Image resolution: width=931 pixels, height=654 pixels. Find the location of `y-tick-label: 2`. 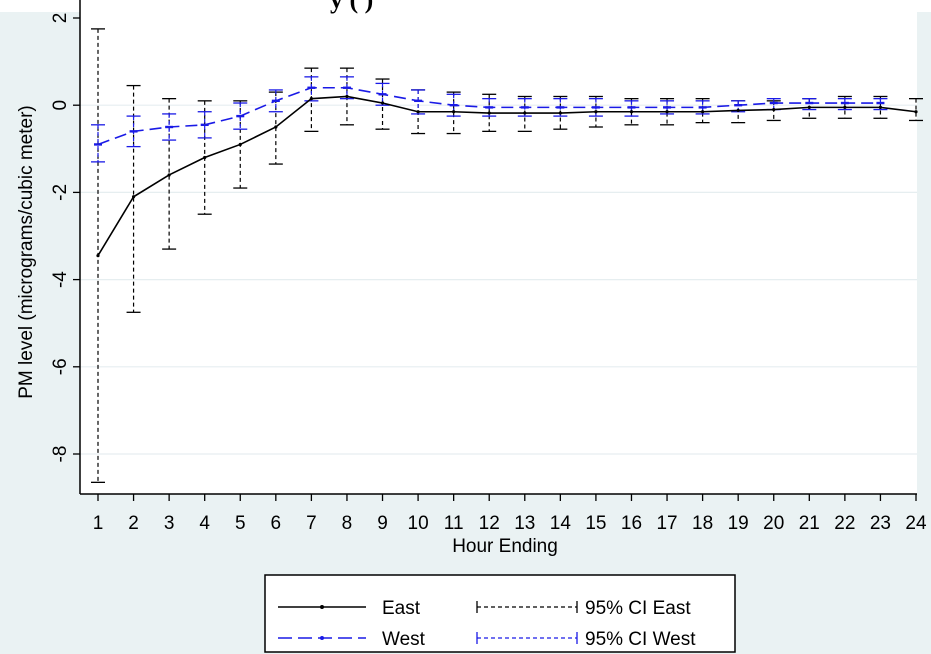

y-tick-label: 2 is located at coordinates (60, 18).